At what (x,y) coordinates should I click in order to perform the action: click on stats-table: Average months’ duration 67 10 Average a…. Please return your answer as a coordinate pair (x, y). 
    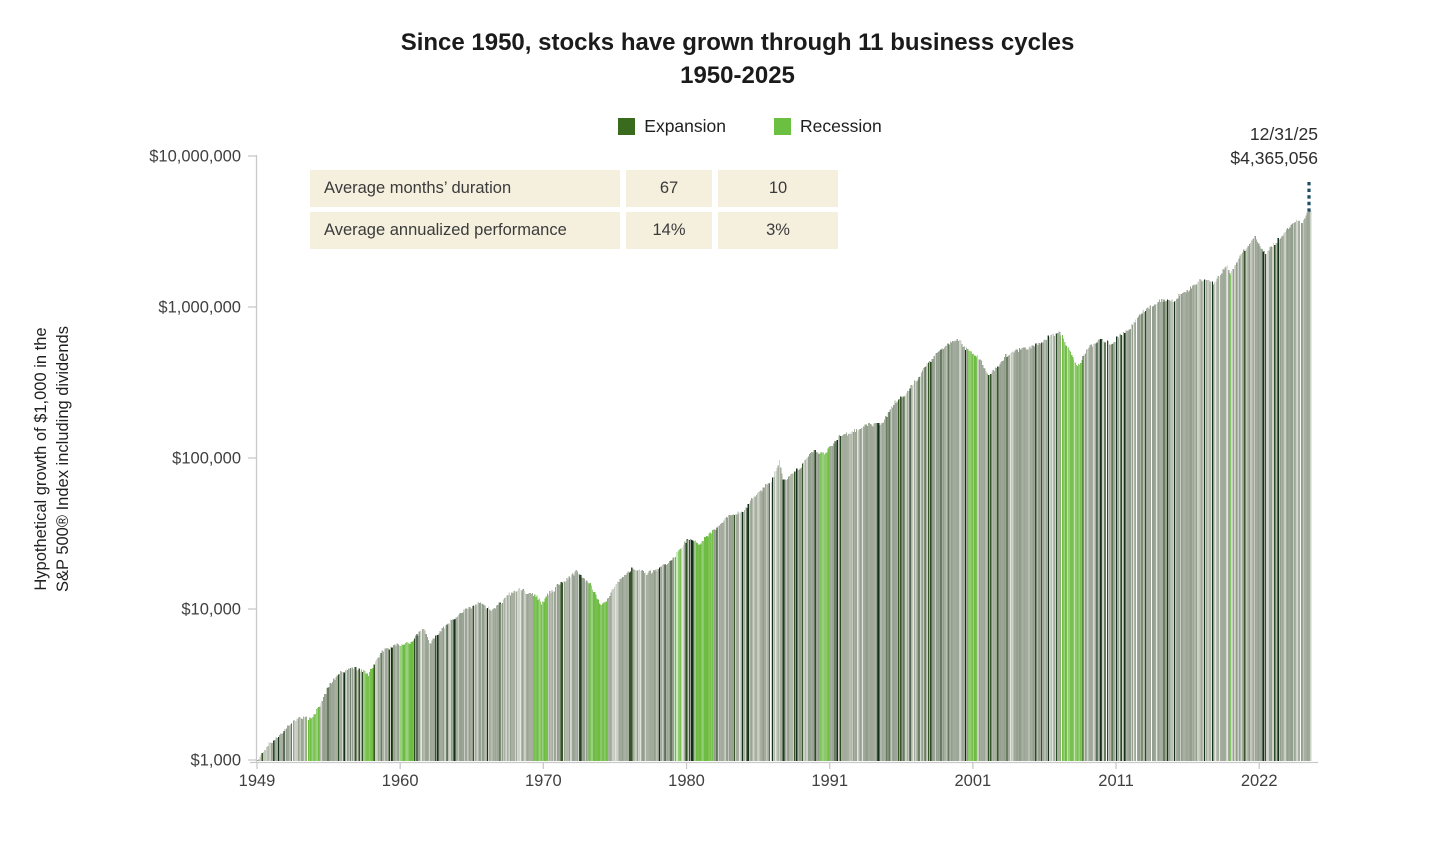
    Looking at the image, I should click on (574, 209).